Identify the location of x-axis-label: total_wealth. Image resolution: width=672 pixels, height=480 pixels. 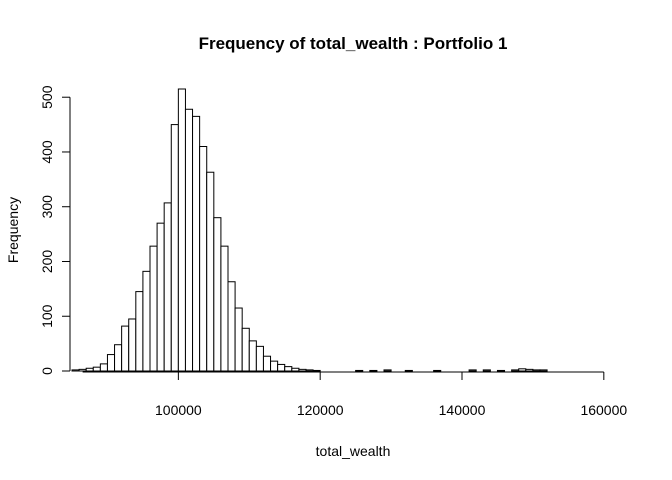
(353, 451).